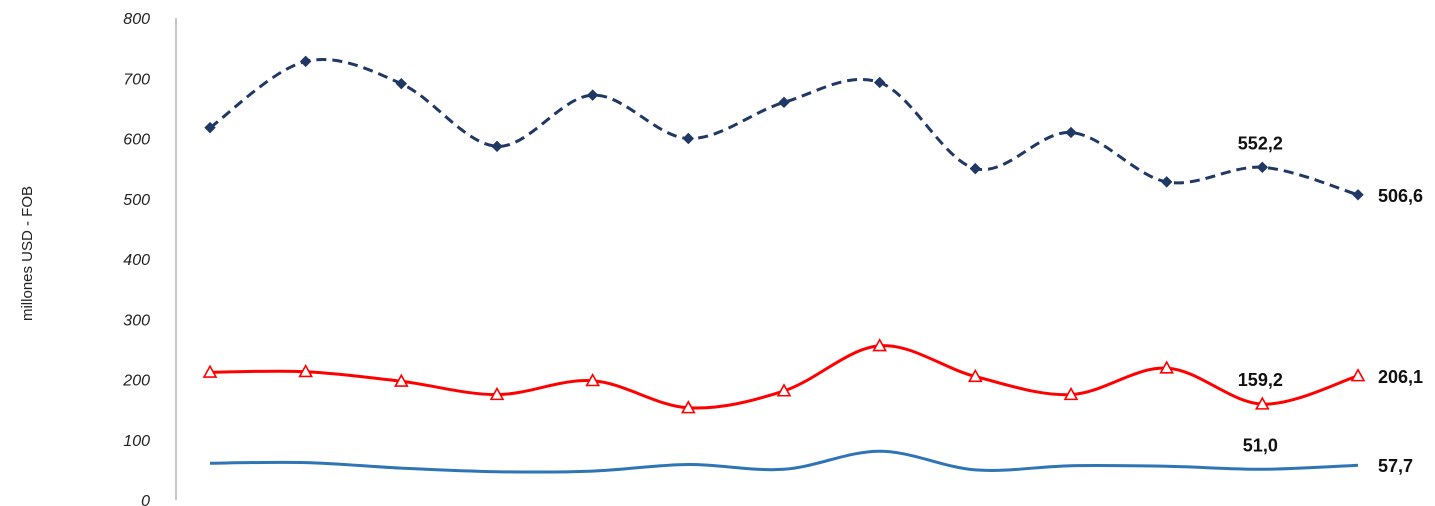  What do you see at coordinates (1260, 445) in the screenshot?
I see `data-label: 51,0` at bounding box center [1260, 445].